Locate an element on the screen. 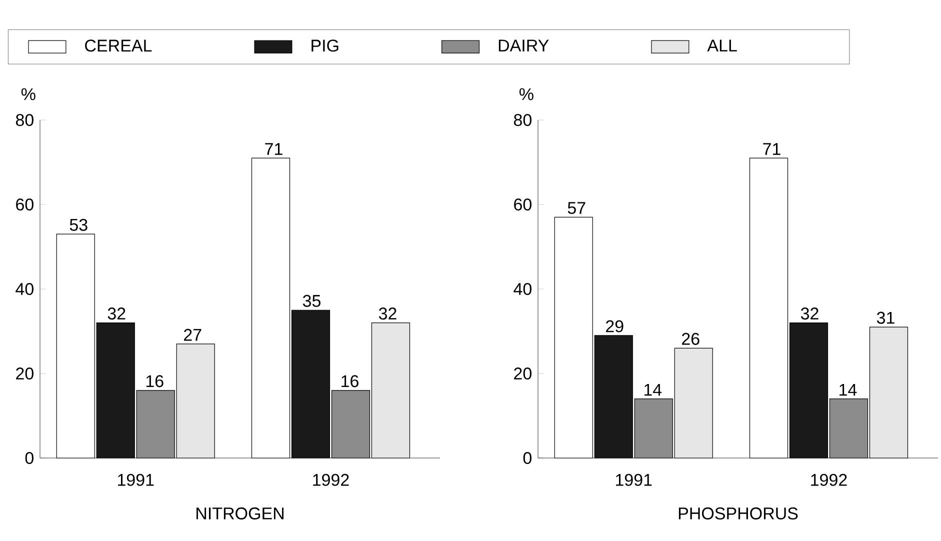  data-label: 27 is located at coordinates (193, 334).